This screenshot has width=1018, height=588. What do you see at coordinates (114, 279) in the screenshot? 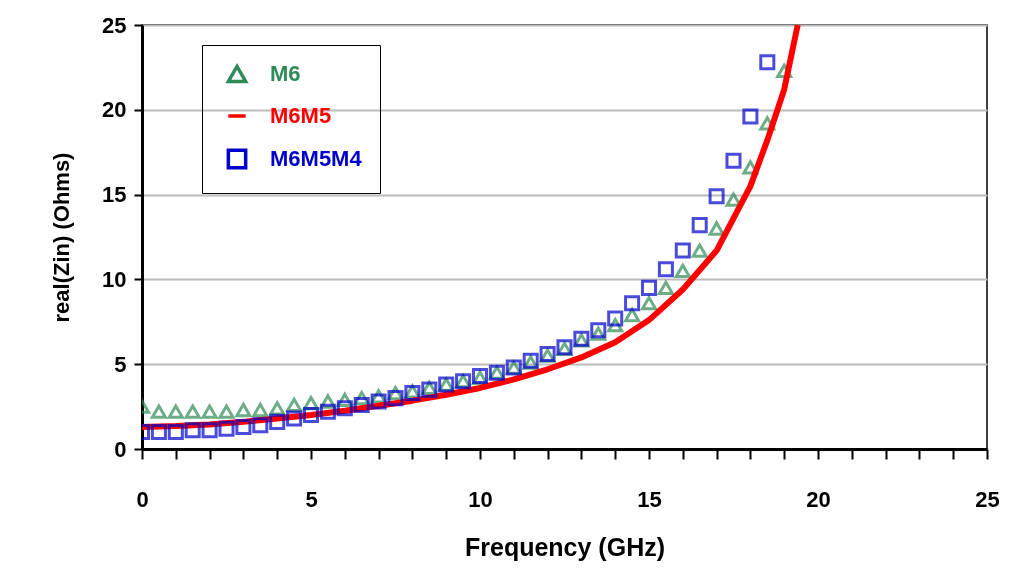
I see `y-tick-label: 10` at bounding box center [114, 279].